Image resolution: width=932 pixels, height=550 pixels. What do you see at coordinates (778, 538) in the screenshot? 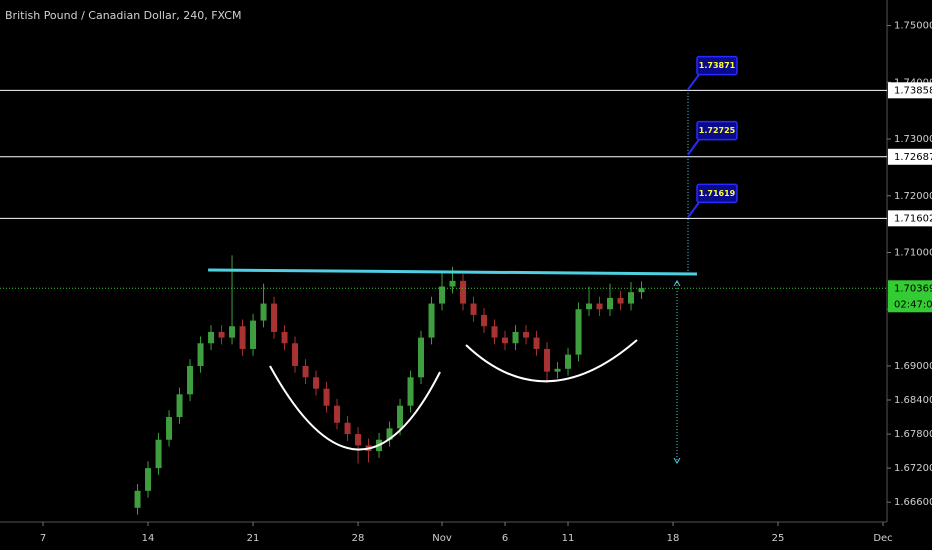
I see `x-tick-label: 25` at bounding box center [778, 538].